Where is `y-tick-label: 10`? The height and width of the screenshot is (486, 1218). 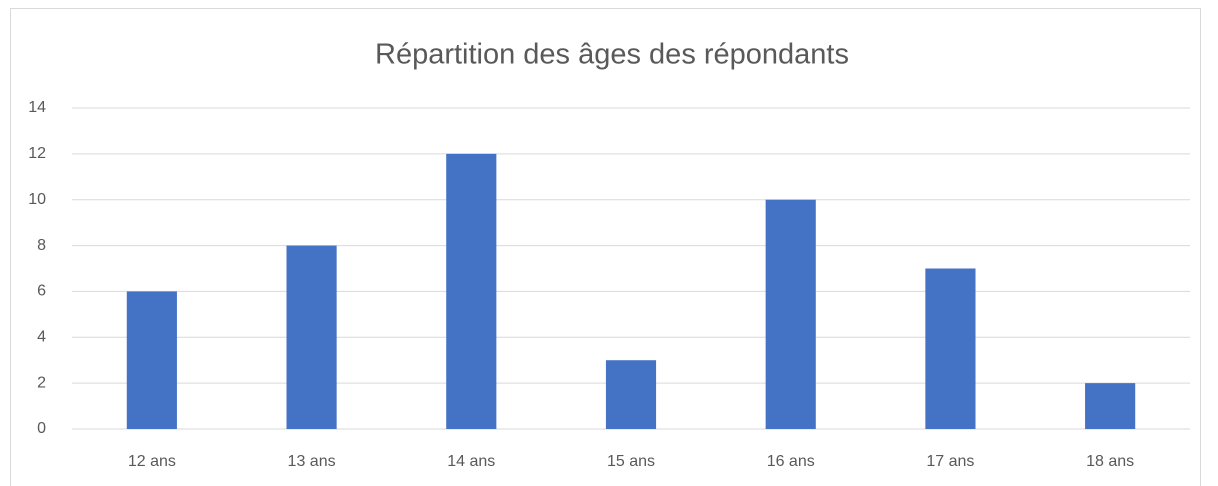
y-tick-label: 10 is located at coordinates (37, 199).